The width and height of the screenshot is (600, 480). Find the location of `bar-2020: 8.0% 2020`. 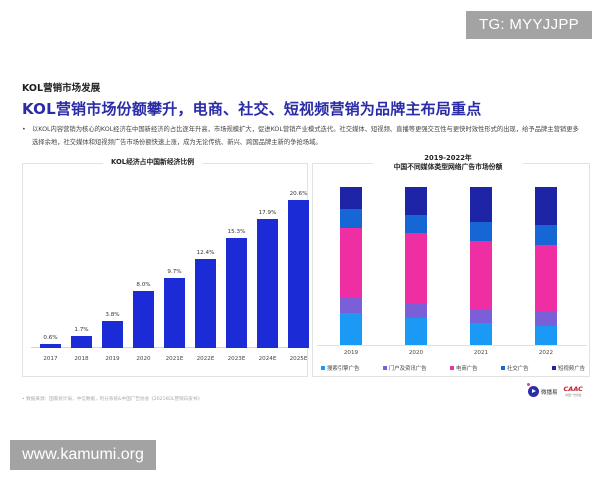

bar-2020: 8.0% 2020 is located at coordinates (143, 274).